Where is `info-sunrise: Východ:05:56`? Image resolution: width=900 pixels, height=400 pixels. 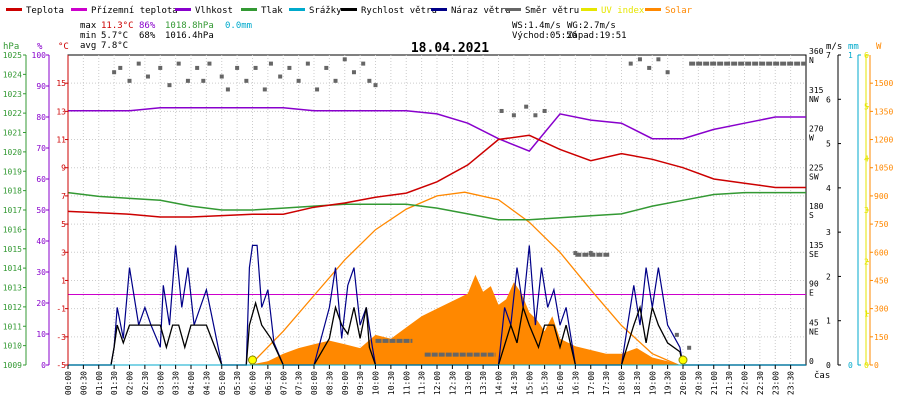
info-sunrise: Východ:05:56 is located at coordinates (544, 36).